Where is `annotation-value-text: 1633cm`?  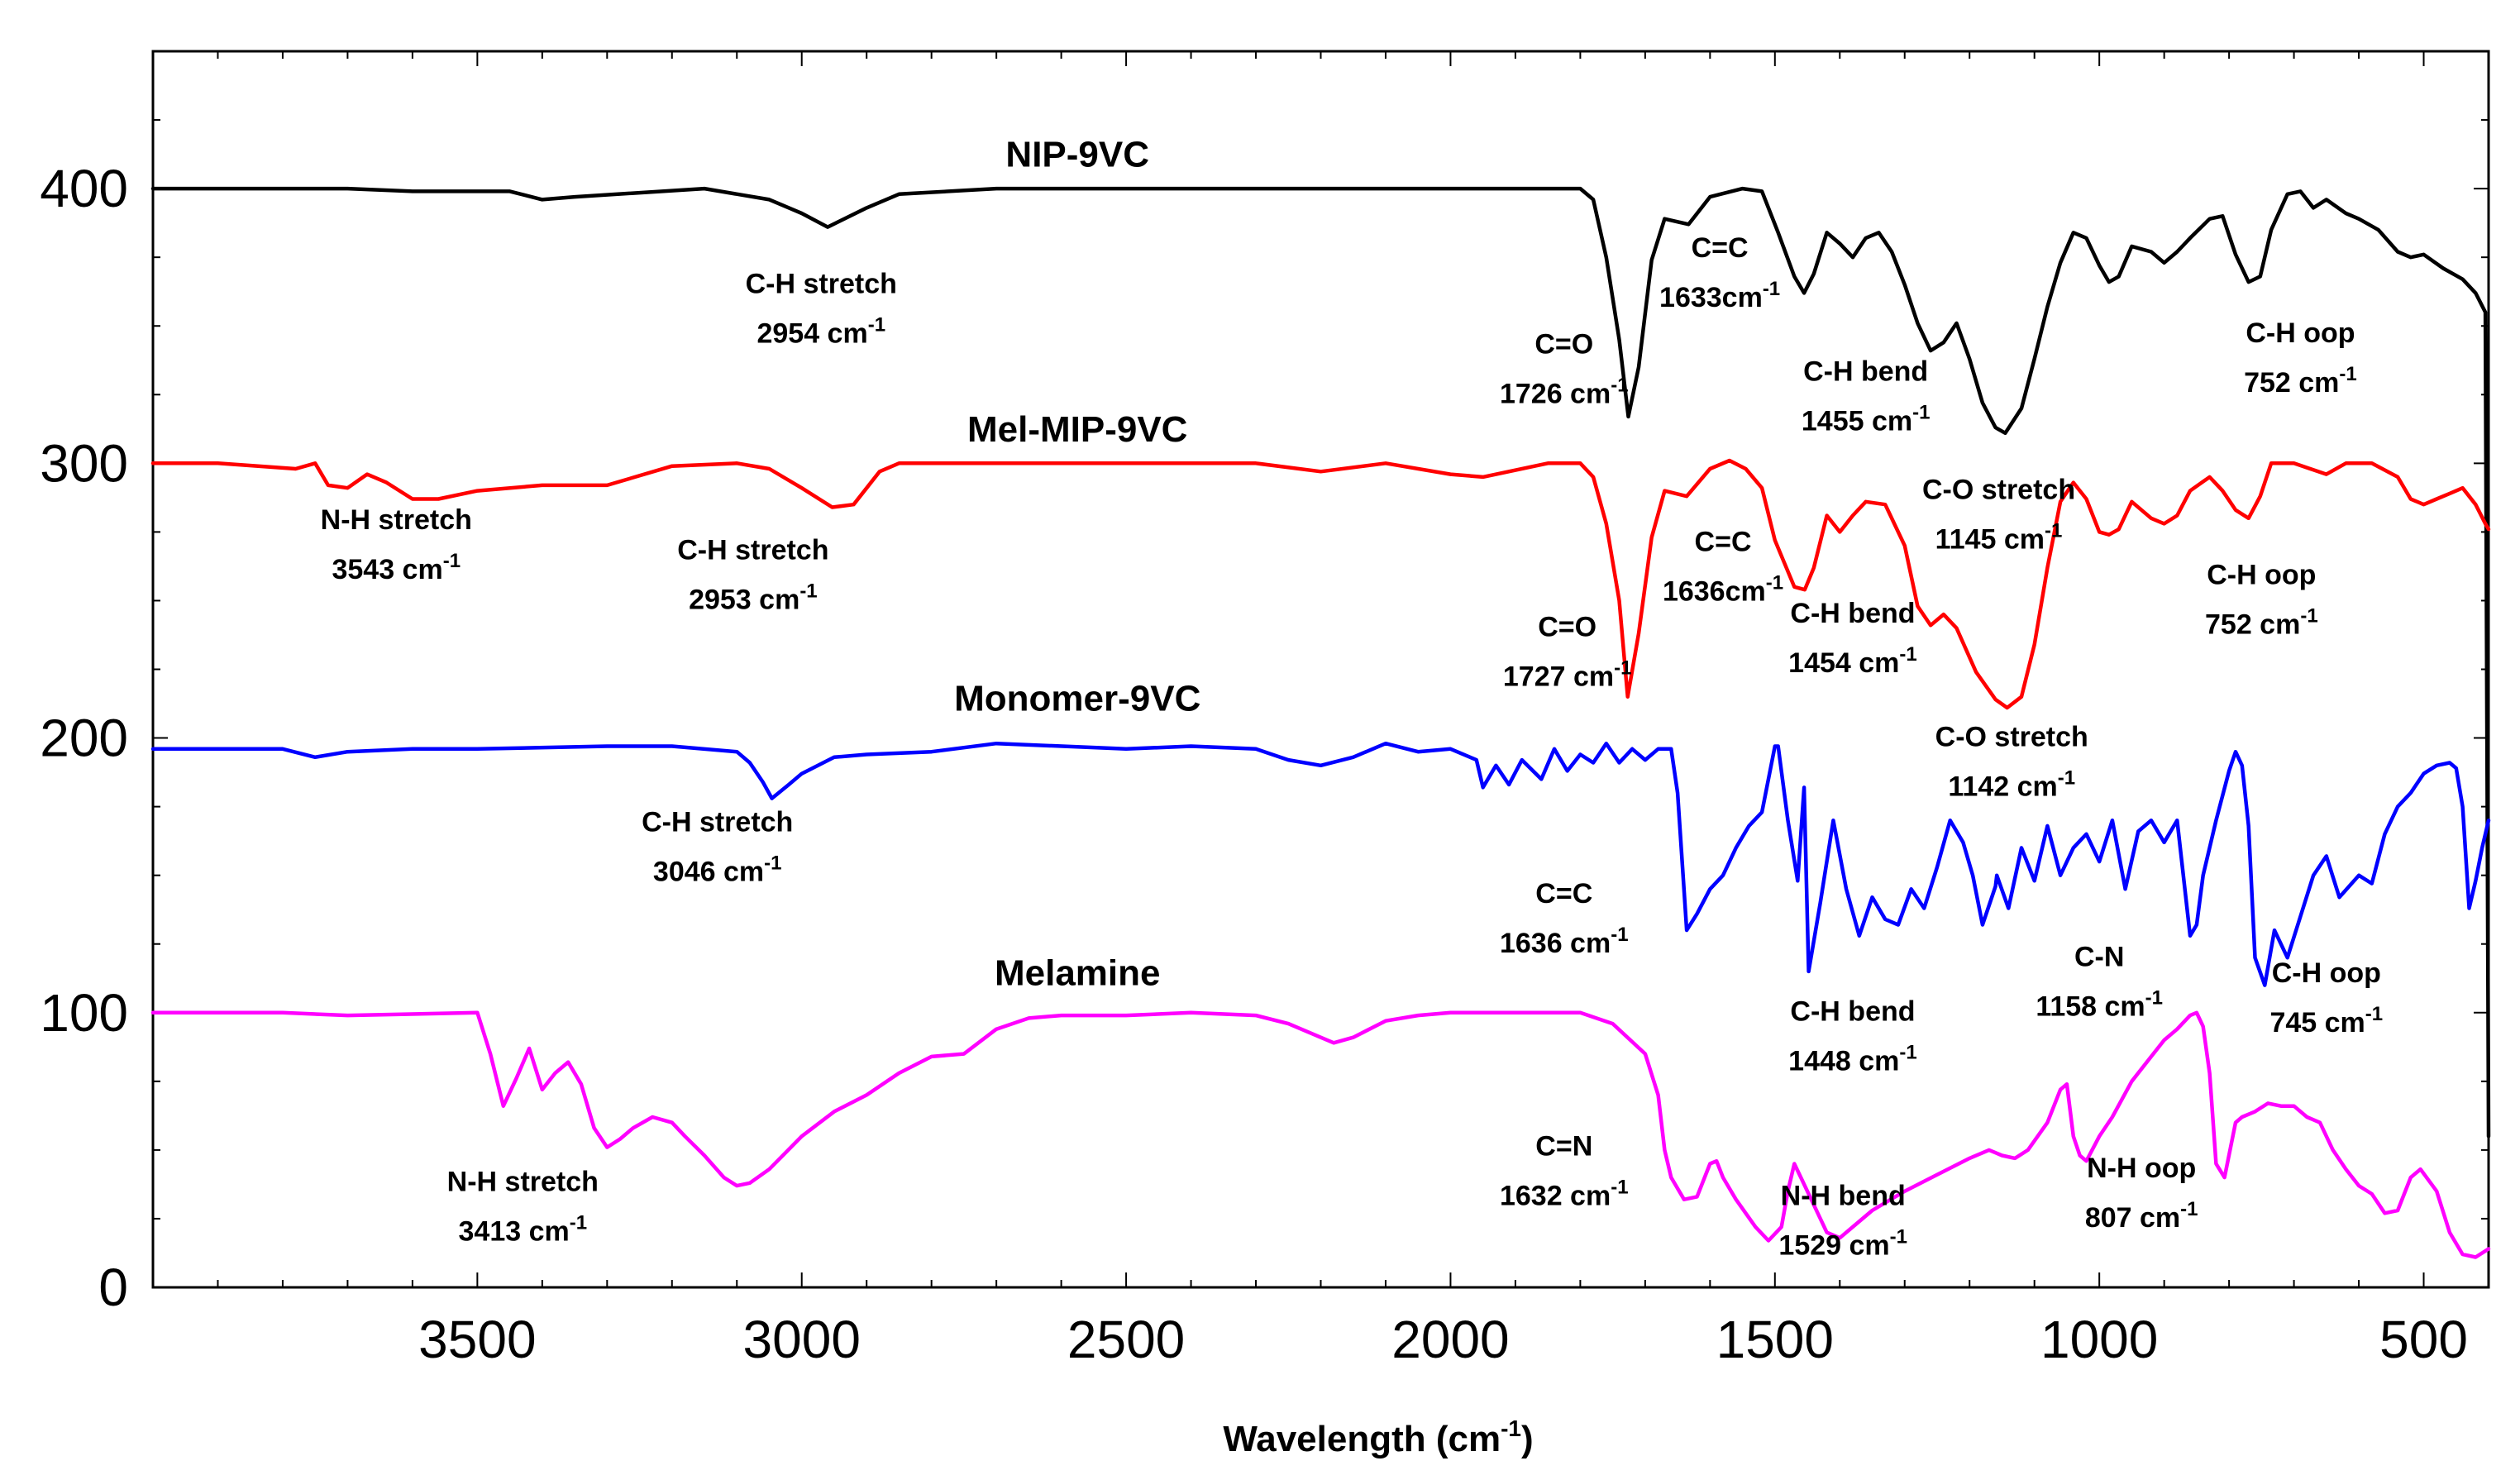 annotation-value-text: 1633cm is located at coordinates (1711, 297).